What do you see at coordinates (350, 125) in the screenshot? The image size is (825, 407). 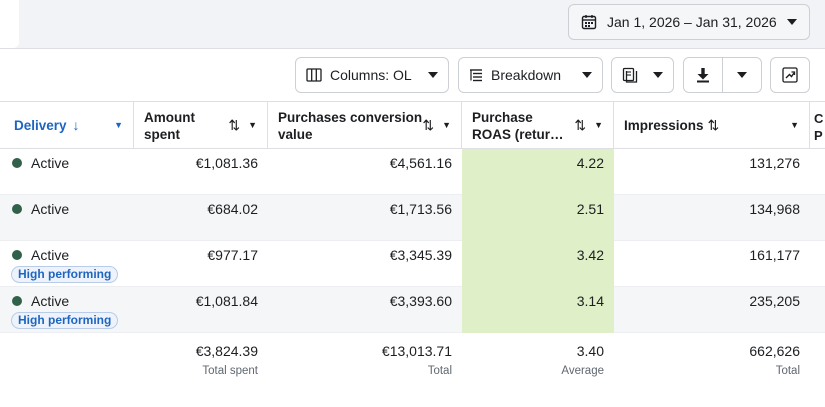 I see `column-label: Purchases conversion value` at bounding box center [350, 125].